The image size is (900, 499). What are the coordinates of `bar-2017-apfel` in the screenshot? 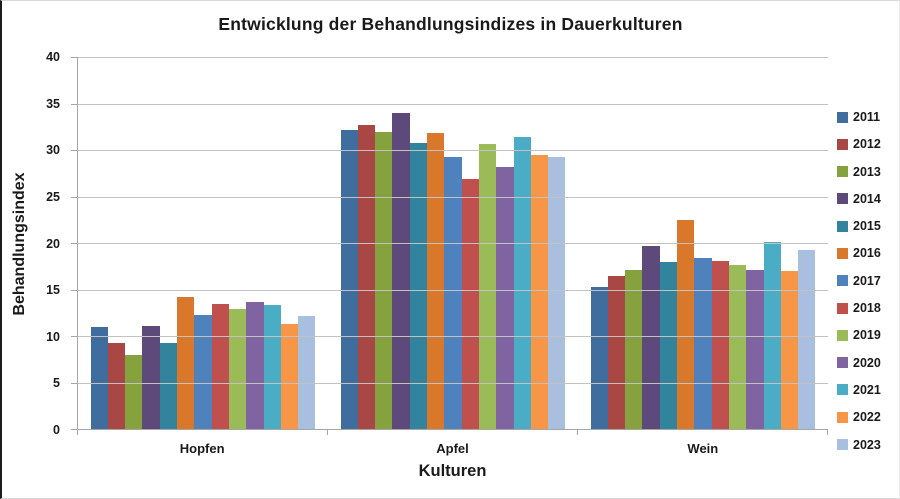 It's located at (453, 292).